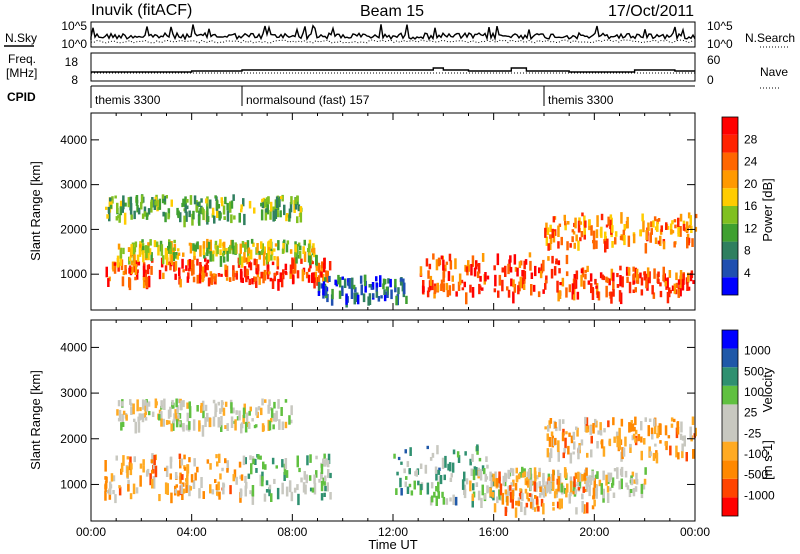  What do you see at coordinates (581, 100) in the screenshot?
I see `cpid-segment-label: themis 3300` at bounding box center [581, 100].